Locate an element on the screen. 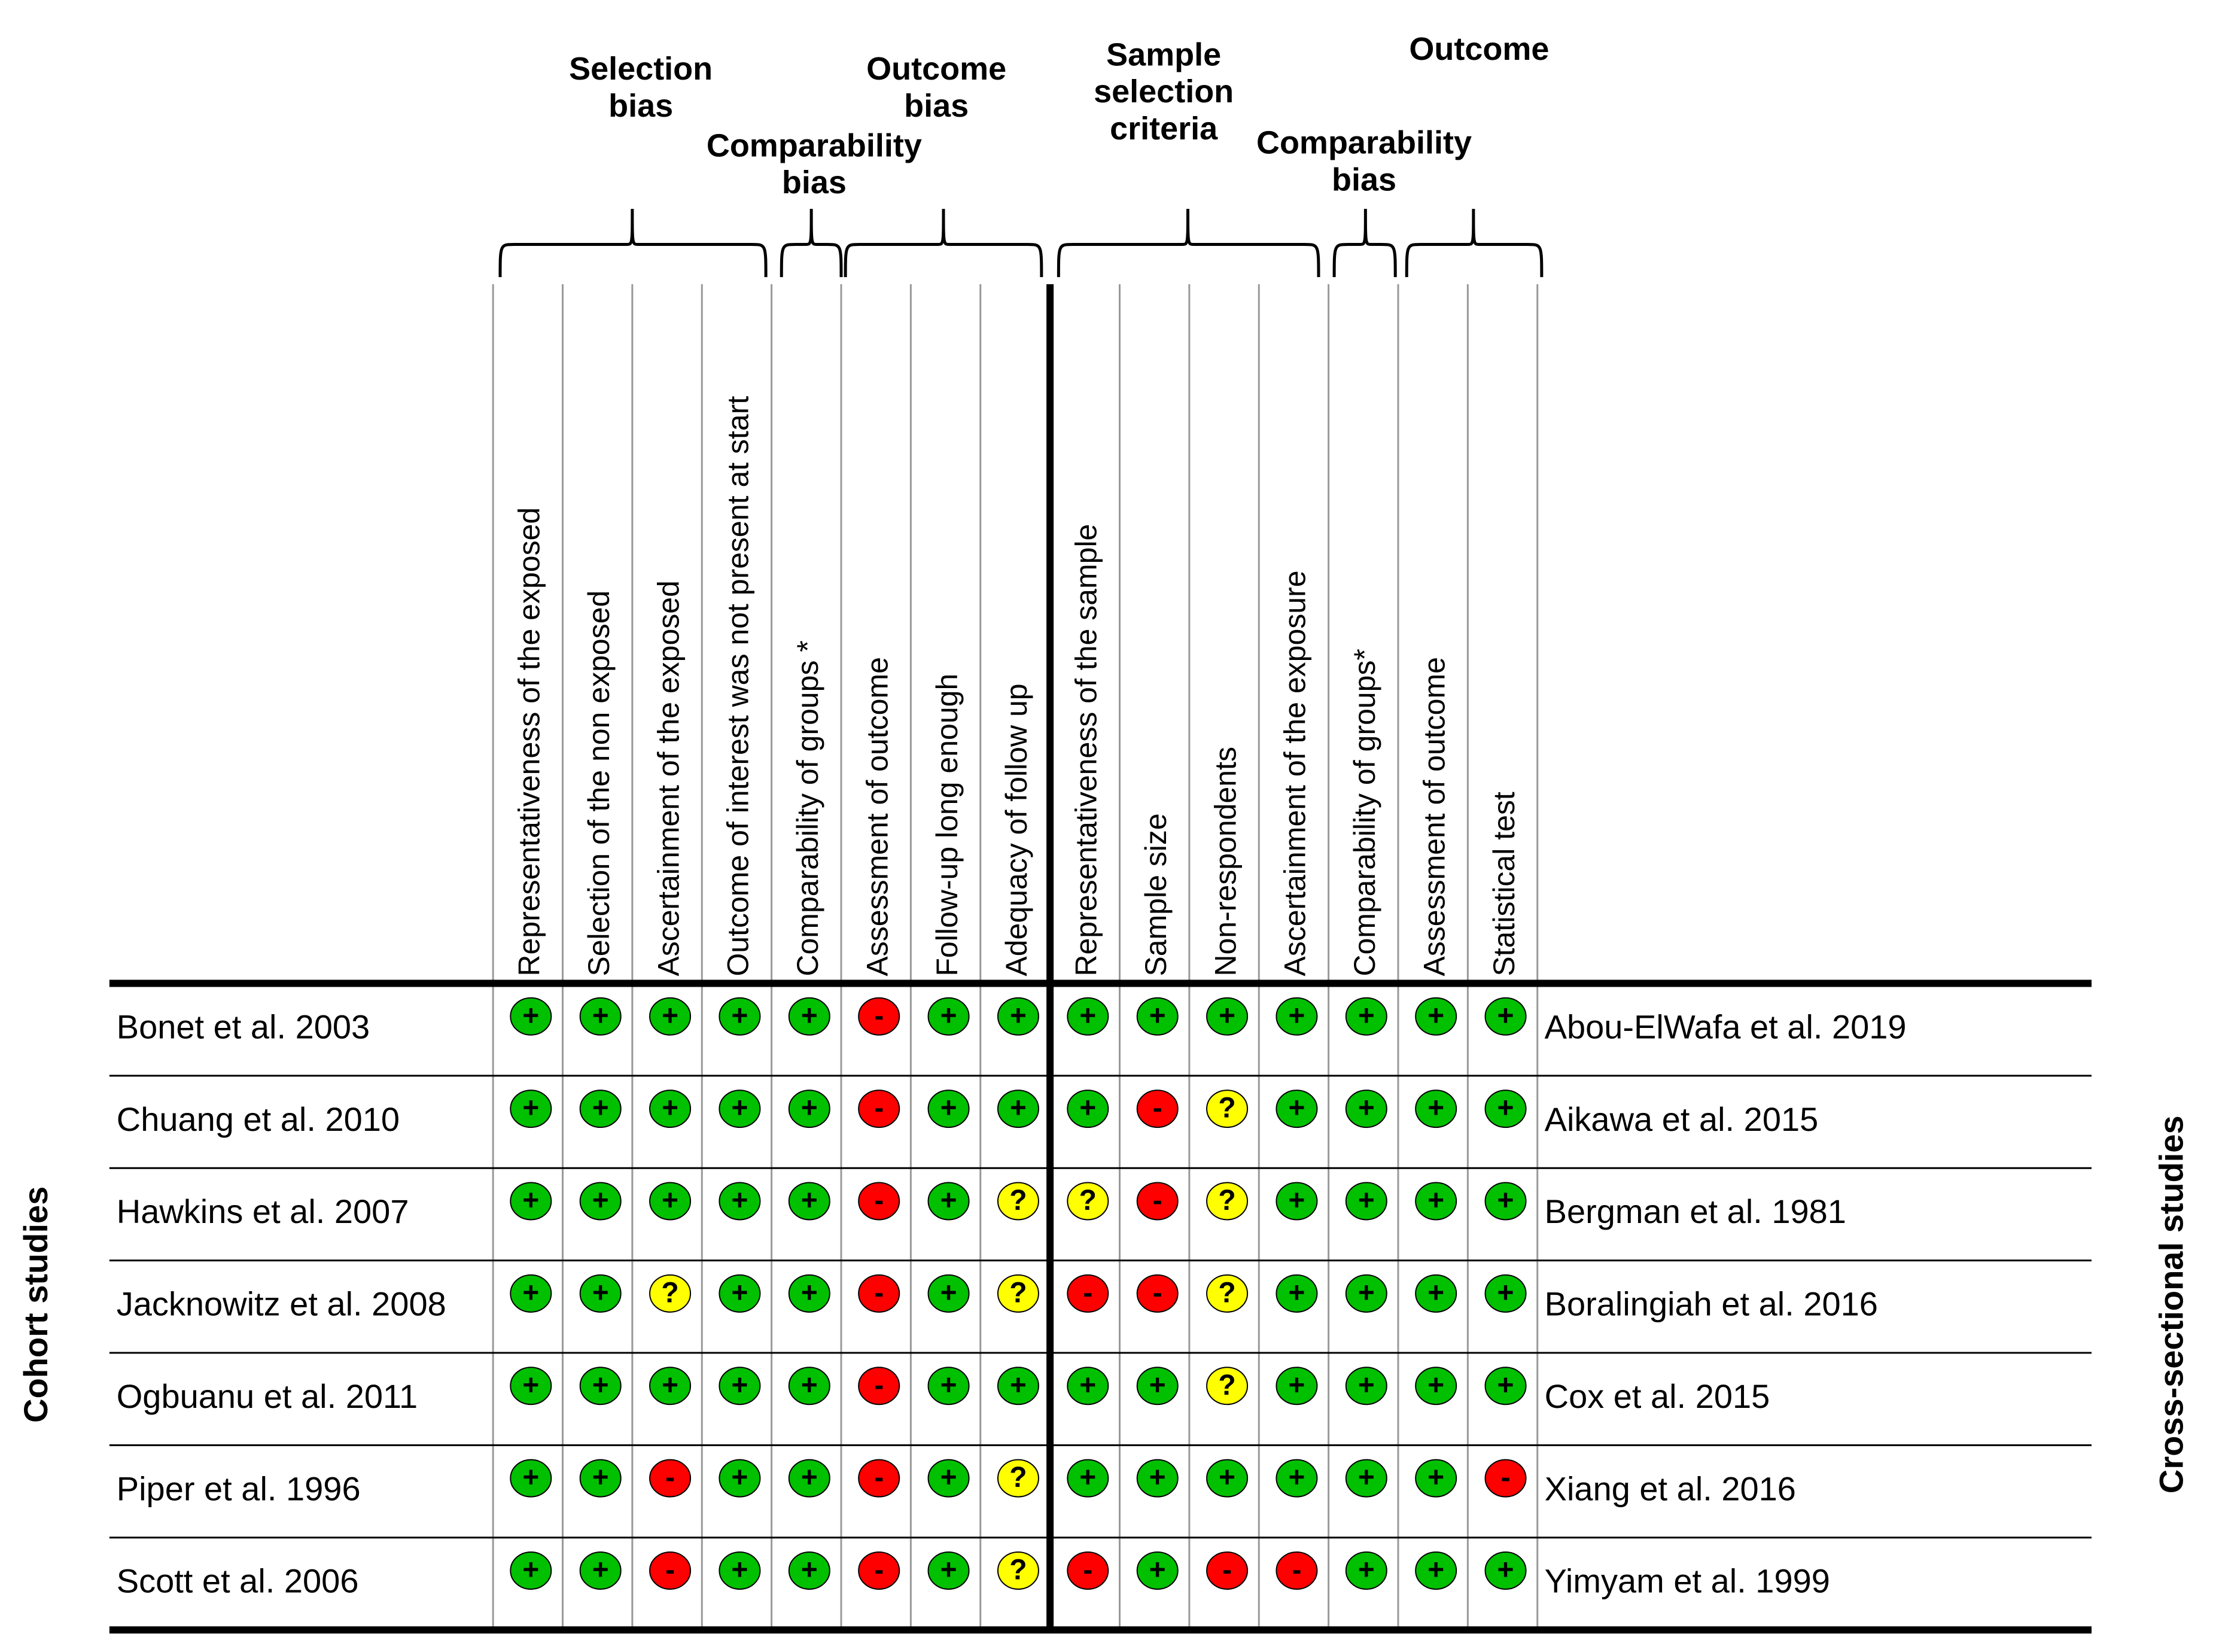 The height and width of the screenshot is (1652, 2213). column-header: Representativeness of the exposed is located at coordinates (529, 742).